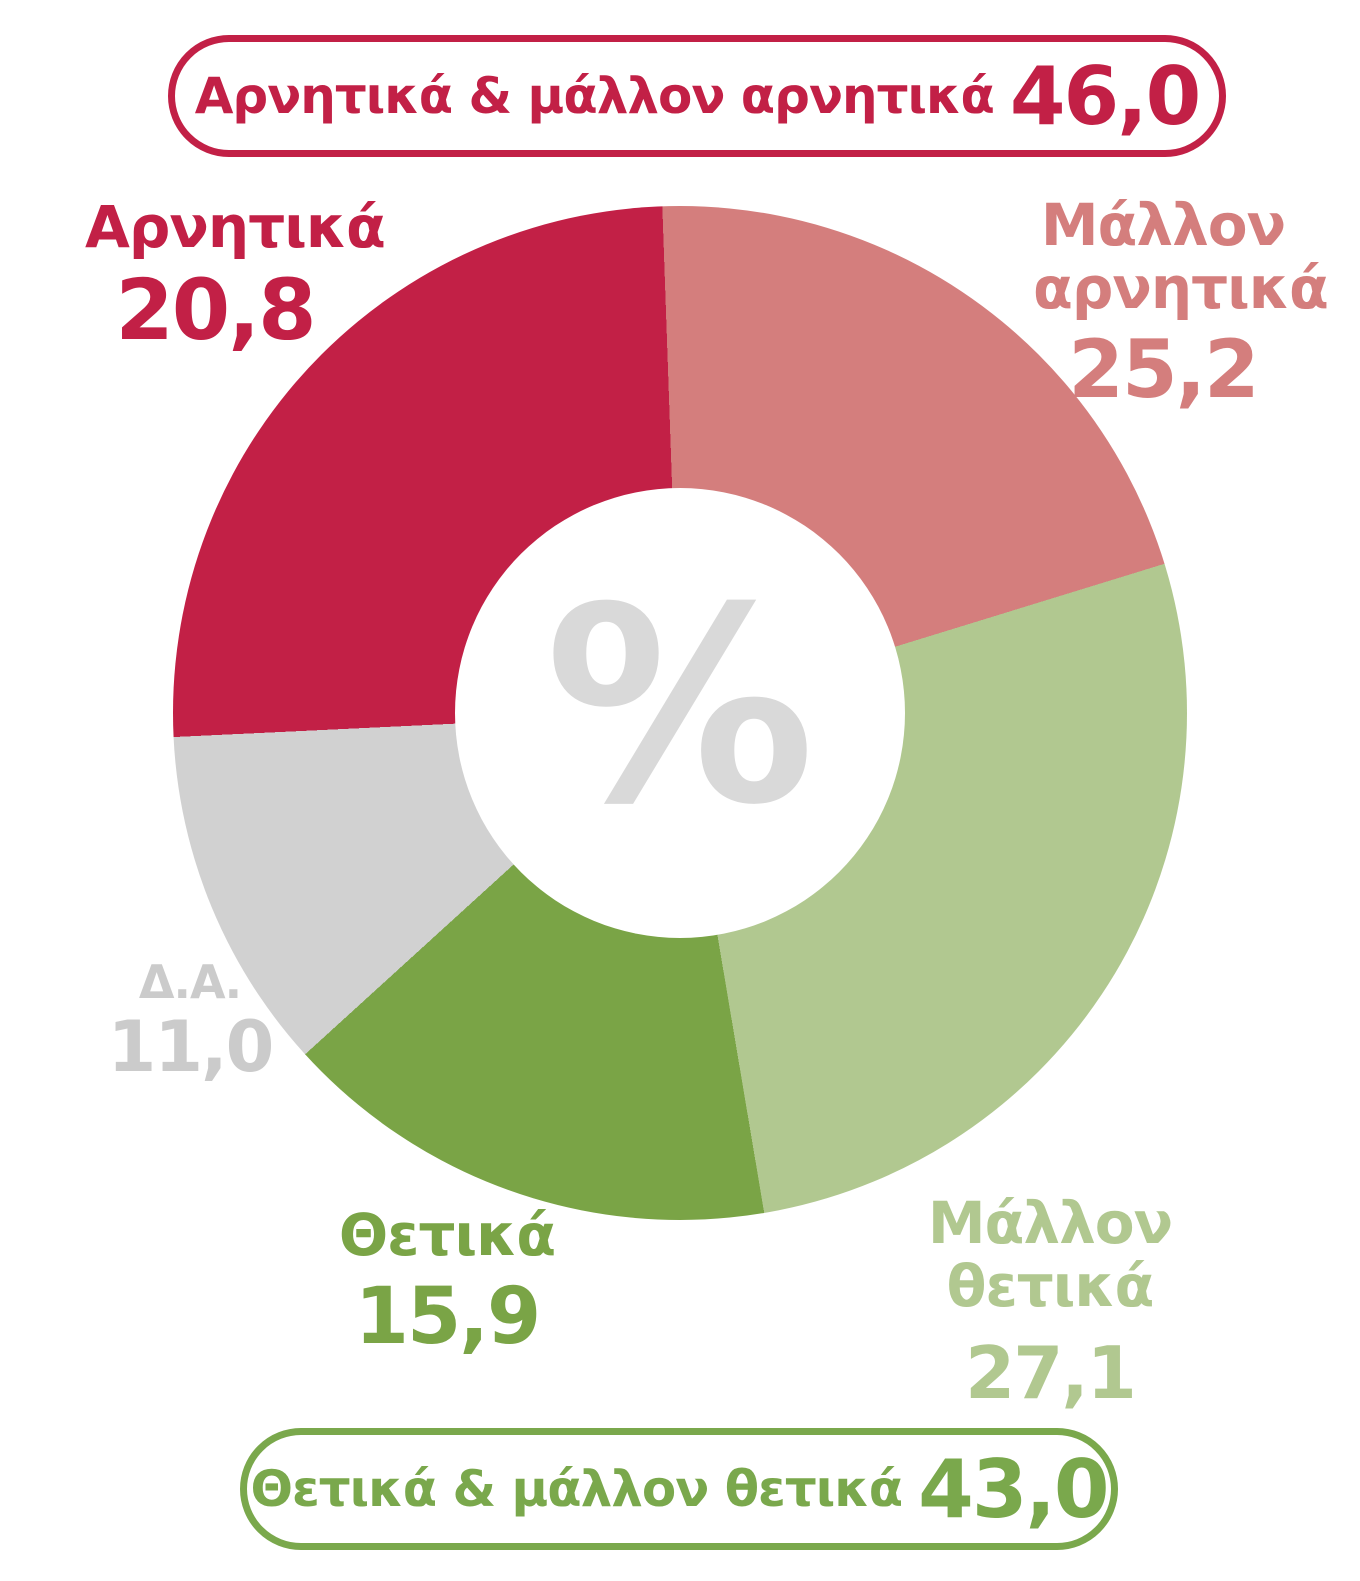  Describe the element at coordinates (680, 706) in the screenshot. I see `percent-symbol: %` at that location.